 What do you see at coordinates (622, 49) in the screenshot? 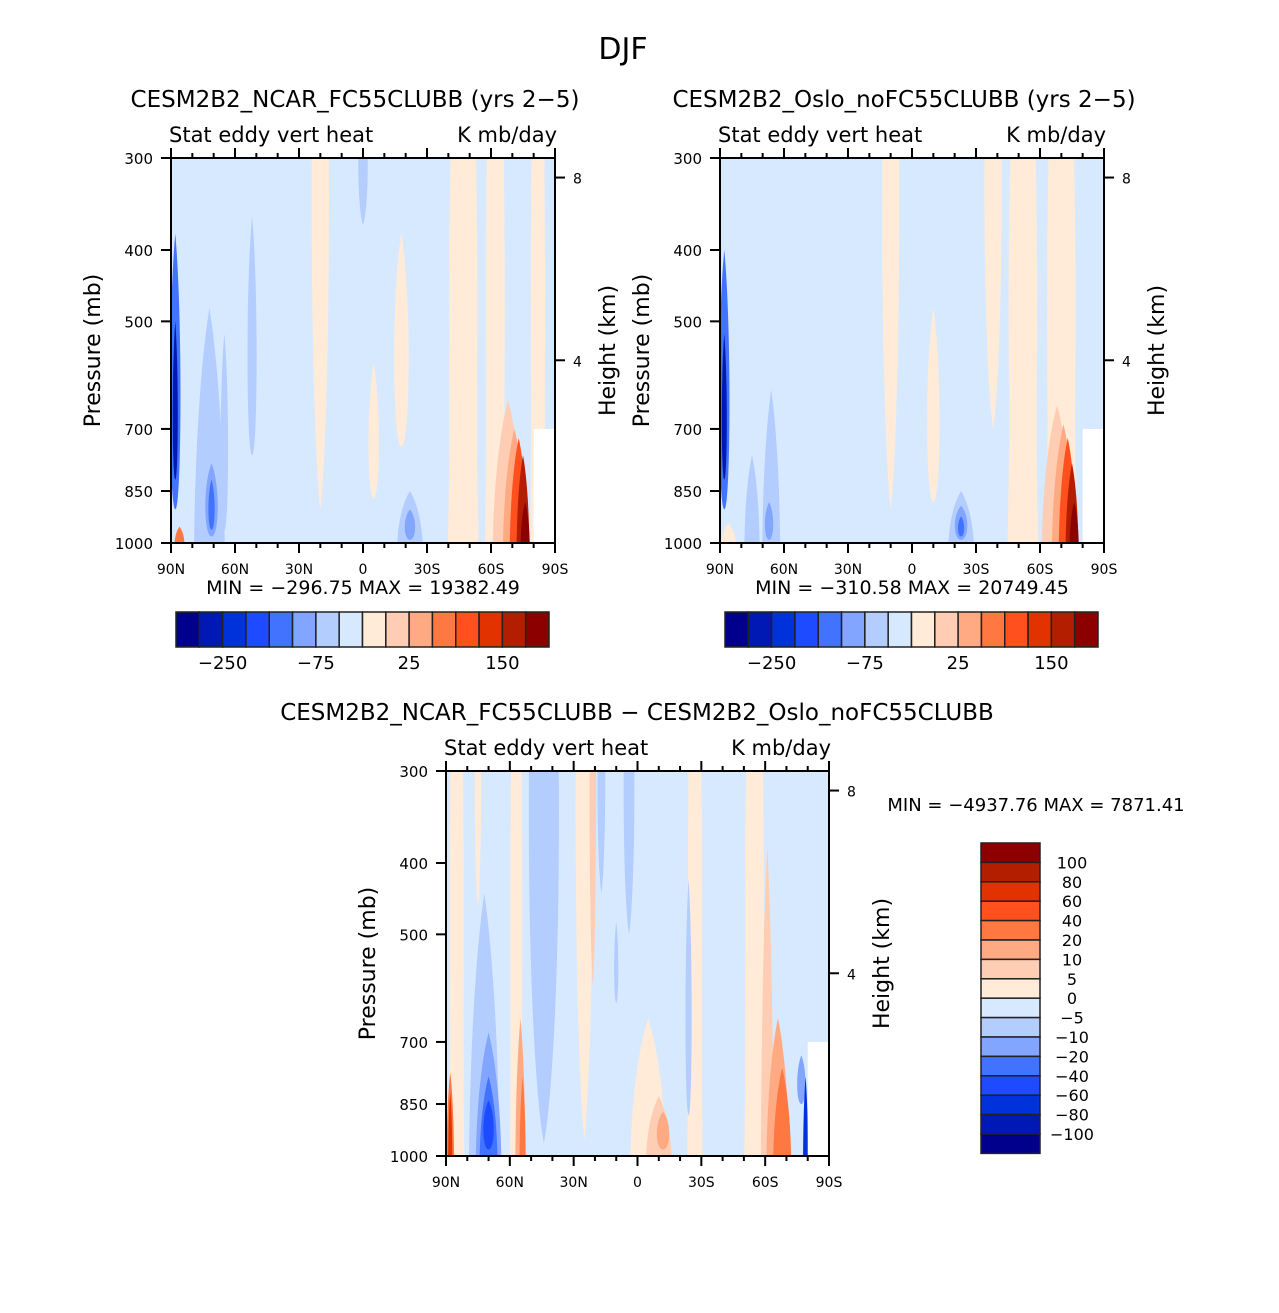
I see `main-title: DJF` at bounding box center [622, 49].